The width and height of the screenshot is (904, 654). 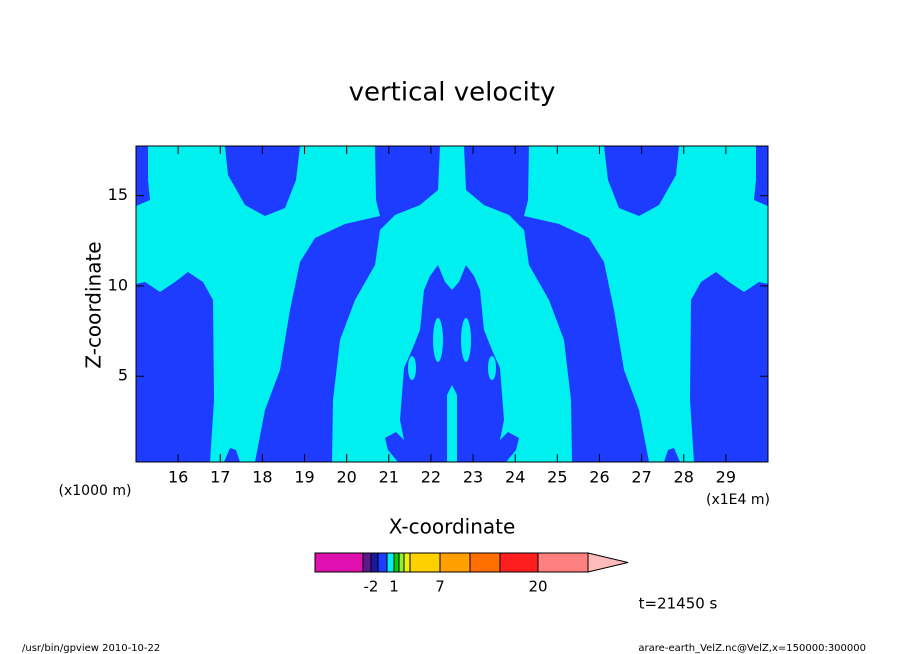 I want to click on footer-right: arare-earth_VelZ.nc@VelZ,x=150000:300000, so click(x=752, y=648).